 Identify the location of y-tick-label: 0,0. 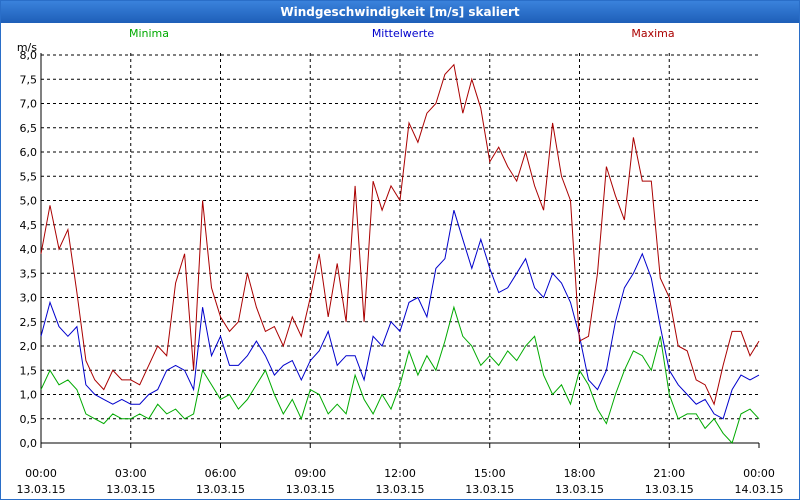
(29, 443).